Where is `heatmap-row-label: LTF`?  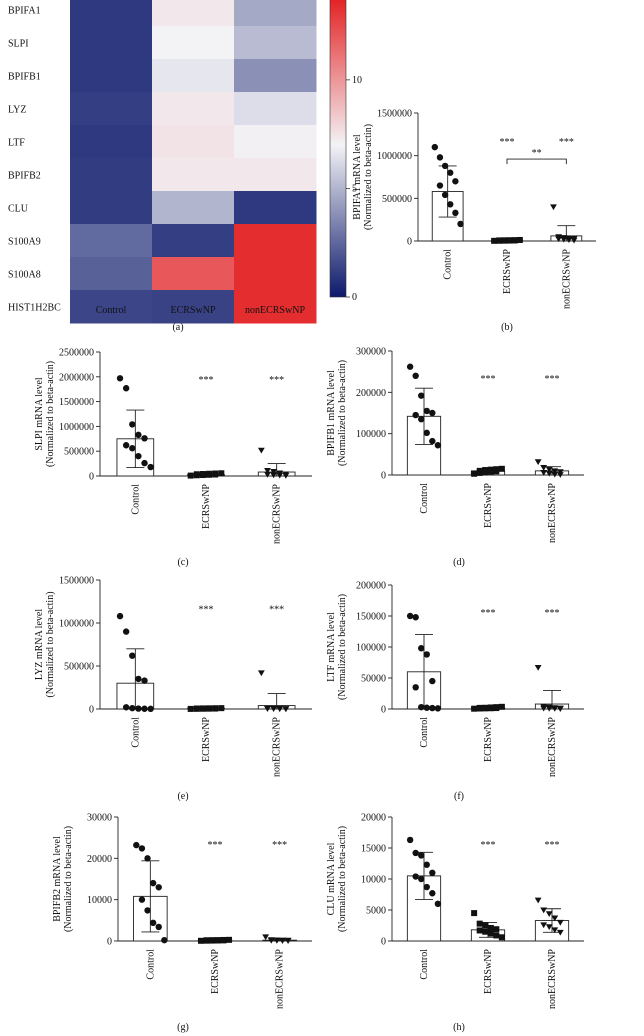
heatmap-row-label: LTF is located at coordinates (16, 143).